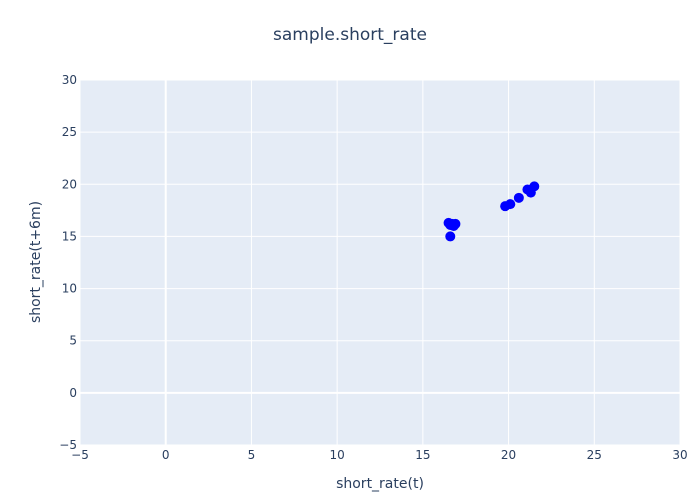  I want to click on x-tick-label: 30, so click(679, 455).